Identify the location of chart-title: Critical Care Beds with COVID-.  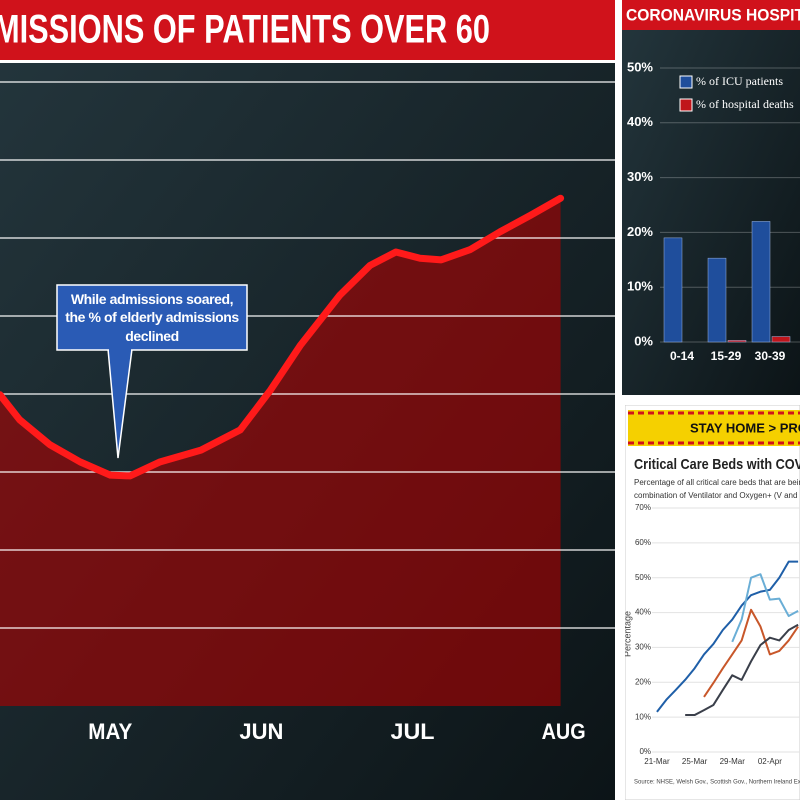
(717, 464).